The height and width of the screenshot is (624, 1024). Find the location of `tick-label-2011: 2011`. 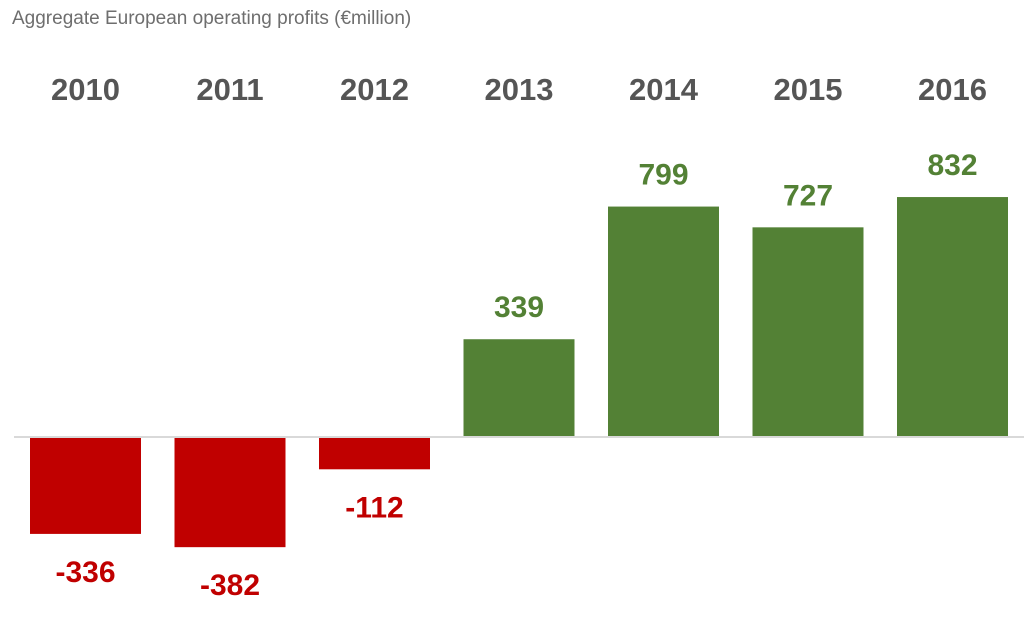

tick-label-2011: 2011 is located at coordinates (229, 89).